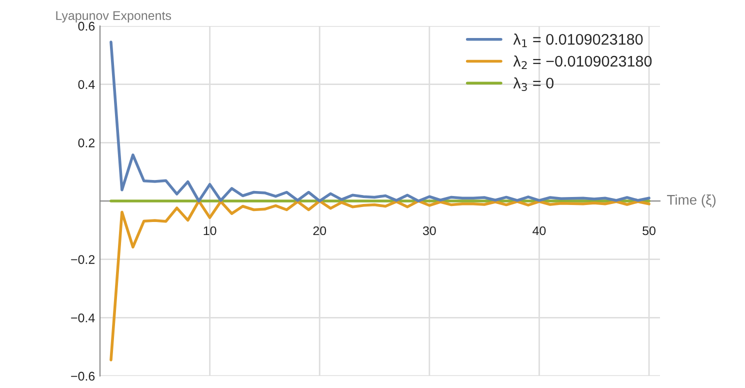  I want to click on y-tick-label: −0.4, so click(83, 317).